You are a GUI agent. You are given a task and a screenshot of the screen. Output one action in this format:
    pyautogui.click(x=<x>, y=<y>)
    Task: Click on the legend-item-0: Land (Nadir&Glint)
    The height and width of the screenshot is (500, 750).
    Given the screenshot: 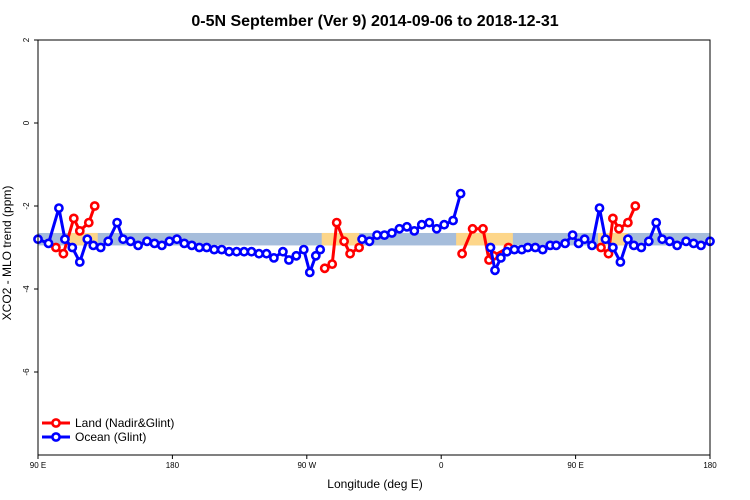 What is the action you would take?
    pyautogui.click(x=108, y=423)
    